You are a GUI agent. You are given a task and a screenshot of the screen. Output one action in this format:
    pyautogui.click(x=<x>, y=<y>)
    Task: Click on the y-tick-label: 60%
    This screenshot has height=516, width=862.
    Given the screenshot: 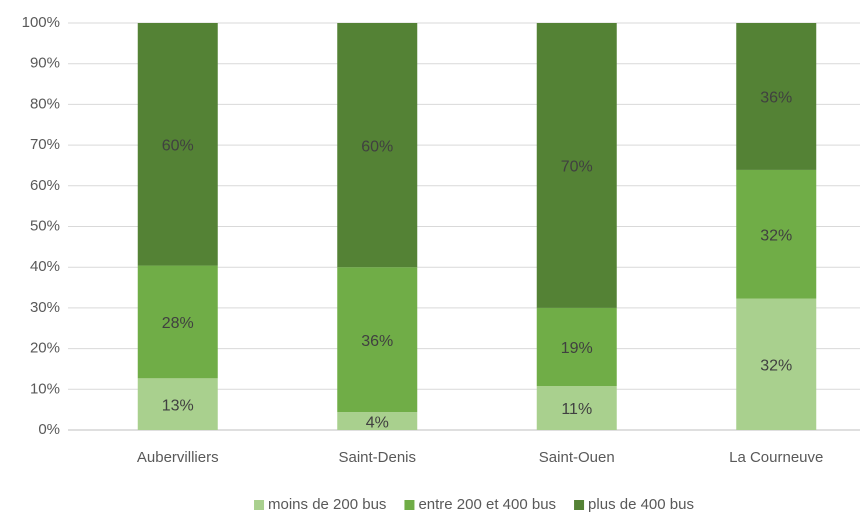 What is the action you would take?
    pyautogui.click(x=45, y=185)
    